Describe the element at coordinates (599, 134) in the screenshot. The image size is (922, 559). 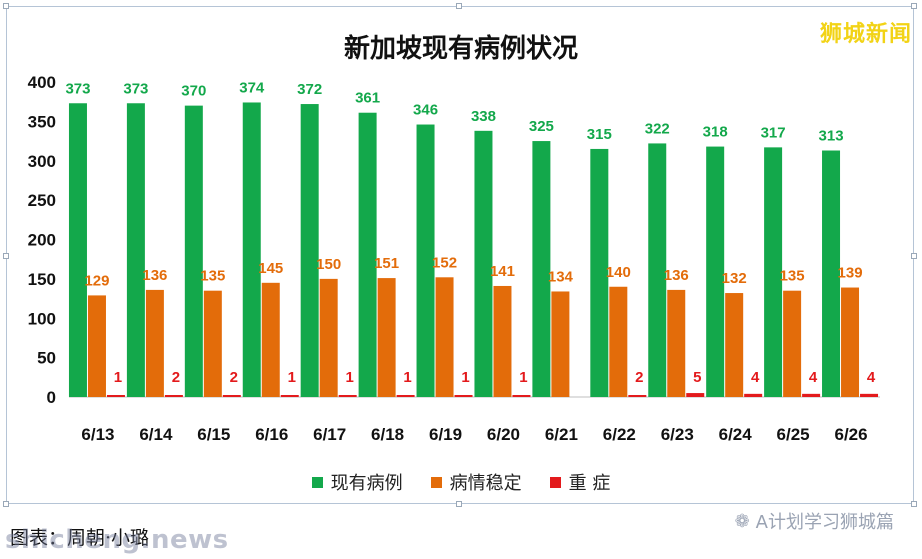
I see `data-label: 315` at that location.